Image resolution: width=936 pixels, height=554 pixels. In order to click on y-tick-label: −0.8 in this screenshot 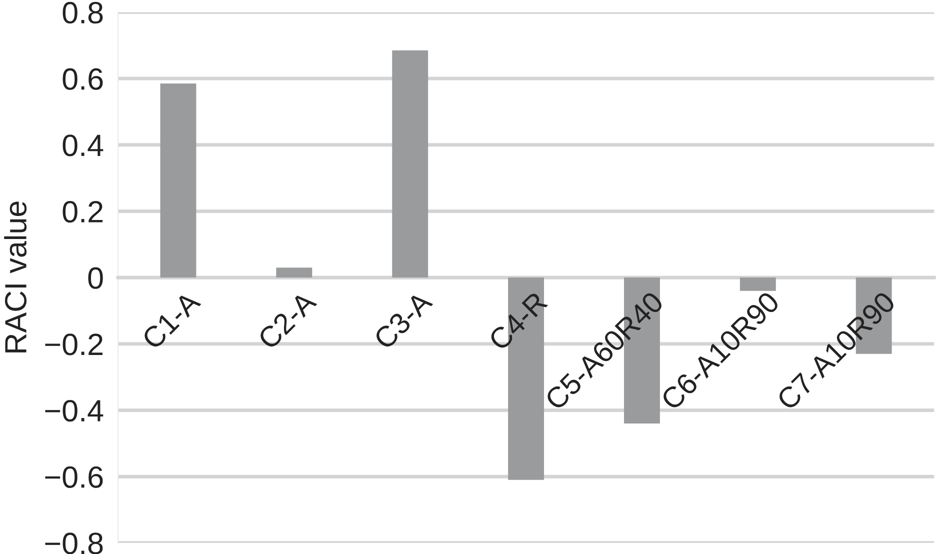, I will do `click(74, 543)`.